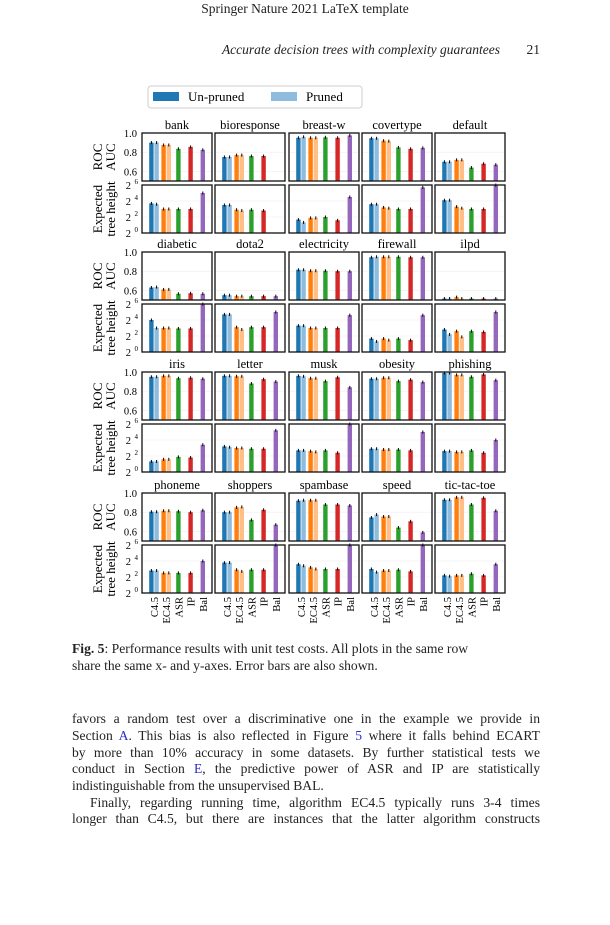  I want to click on x-tick-label: C4.5, so click(448, 607).